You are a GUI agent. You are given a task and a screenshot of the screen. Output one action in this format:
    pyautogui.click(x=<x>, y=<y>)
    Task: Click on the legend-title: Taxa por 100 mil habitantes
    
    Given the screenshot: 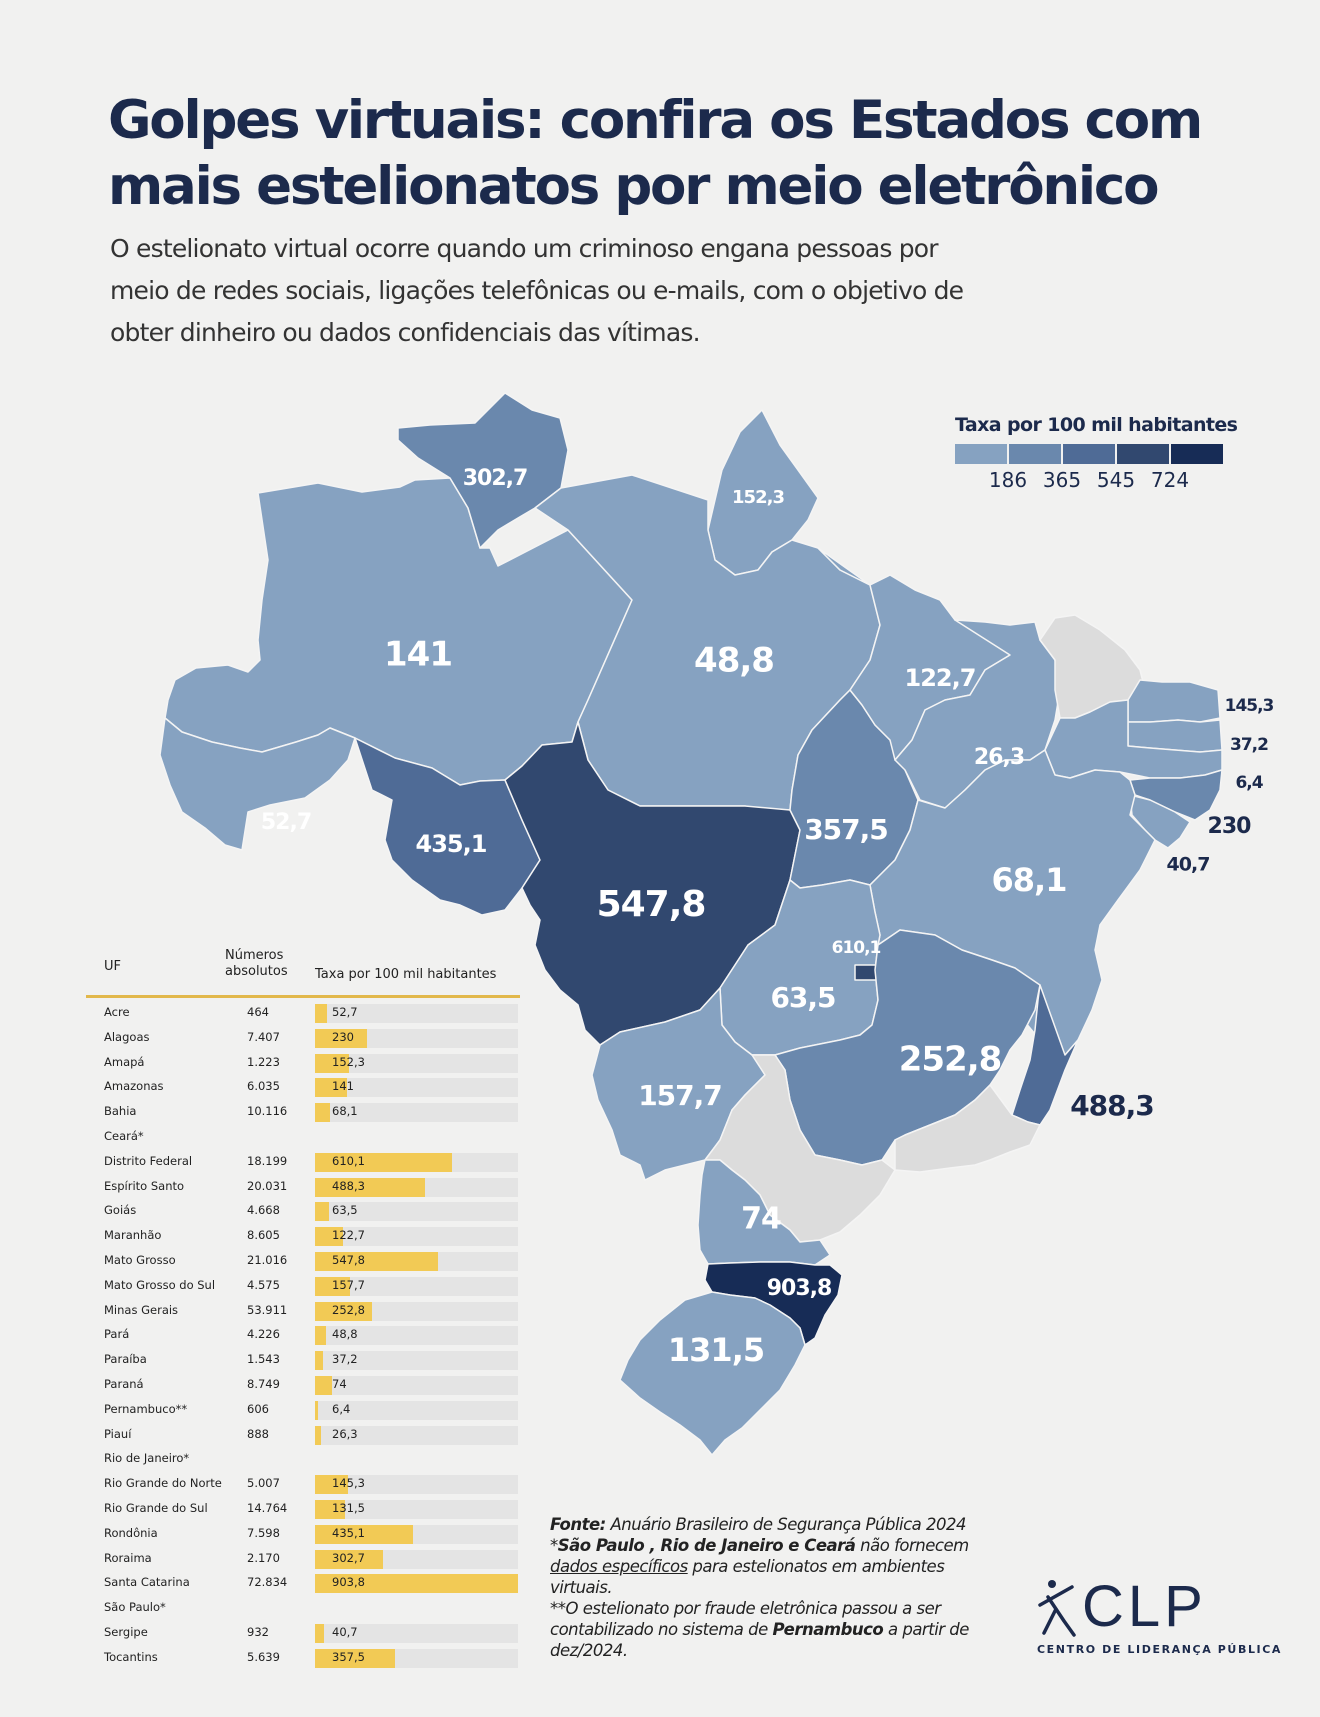 What is the action you would take?
    pyautogui.click(x=1096, y=425)
    